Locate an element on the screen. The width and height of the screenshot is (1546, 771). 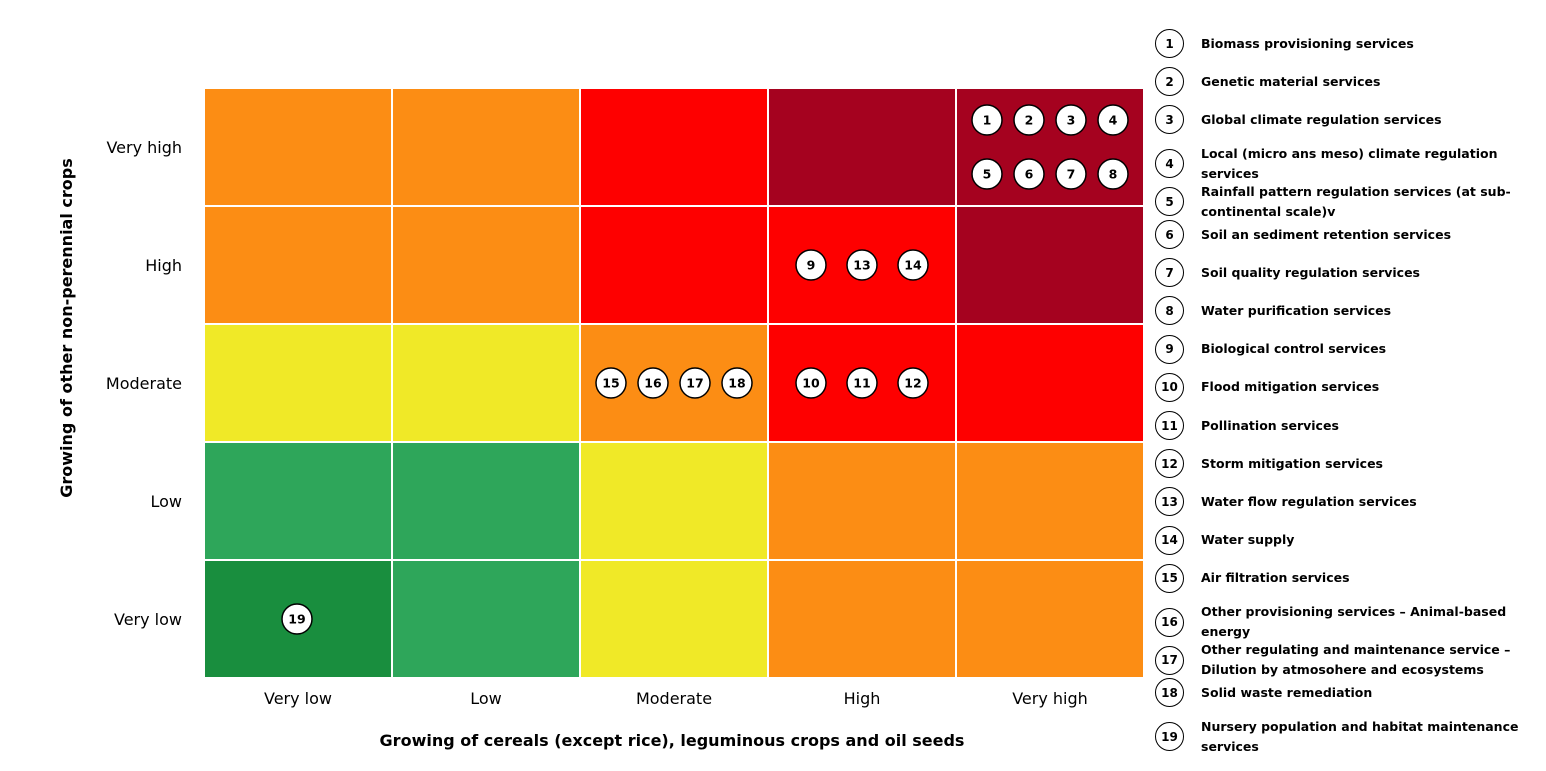
legend-label: Soil an sediment retention services is located at coordinates (1326, 234).